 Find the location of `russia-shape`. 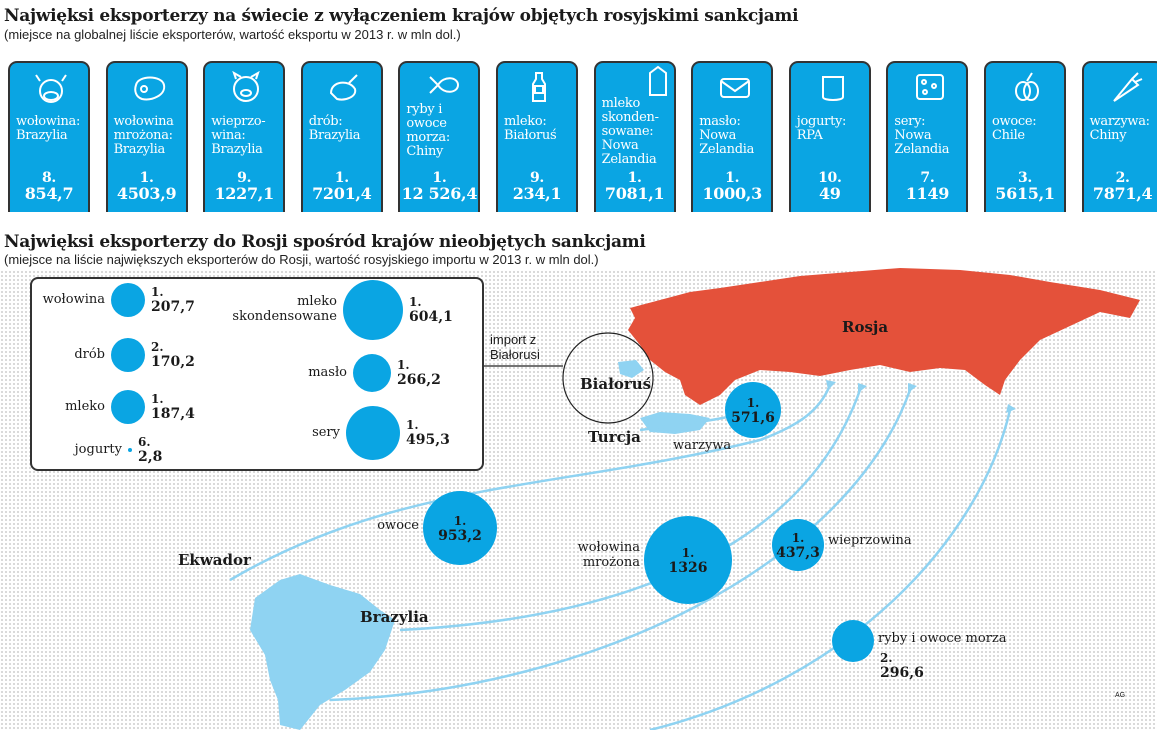

russia-shape is located at coordinates (884, 336).